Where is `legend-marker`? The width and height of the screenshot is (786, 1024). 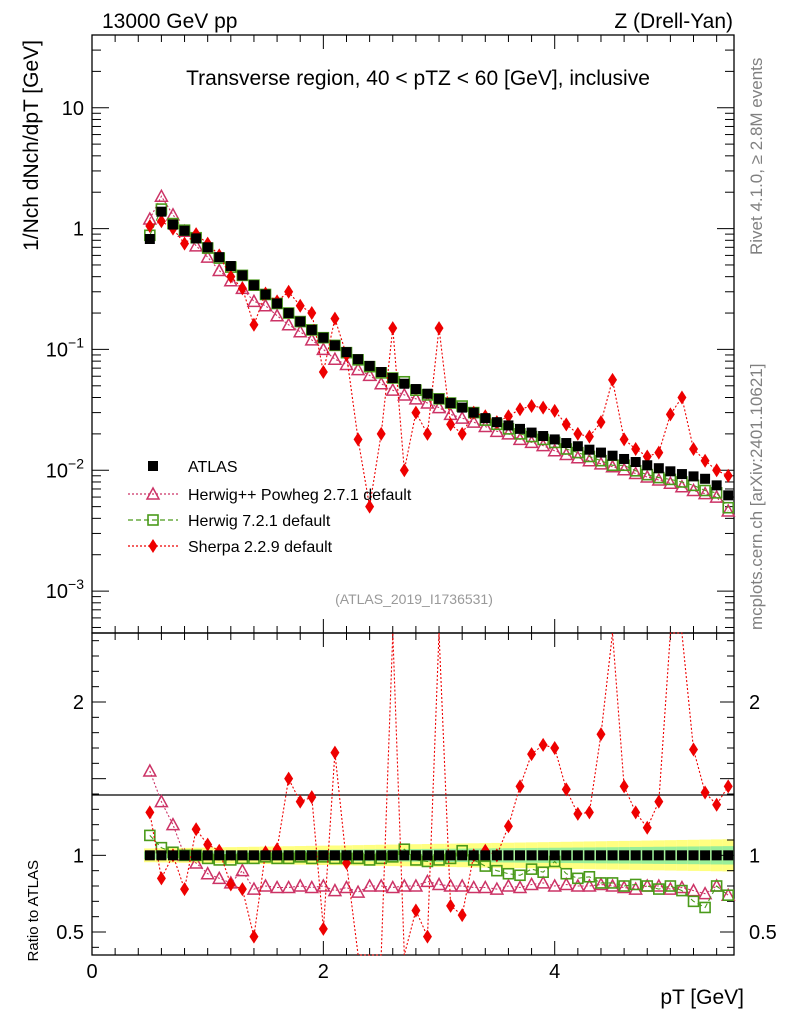 legend-marker is located at coordinates (153, 493).